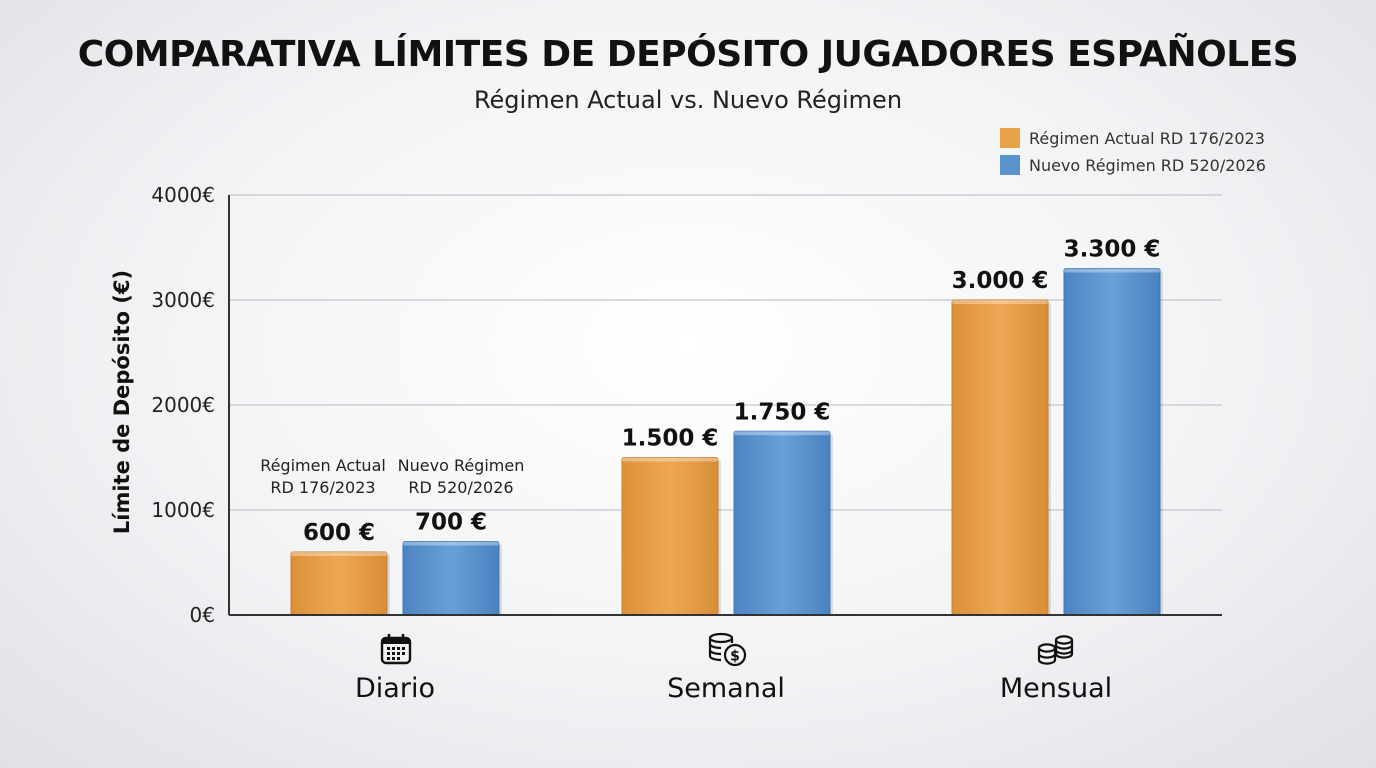  What do you see at coordinates (688, 100) in the screenshot?
I see `chart-subtitle: Régimen Actual vs. Nuevo Régimen` at bounding box center [688, 100].